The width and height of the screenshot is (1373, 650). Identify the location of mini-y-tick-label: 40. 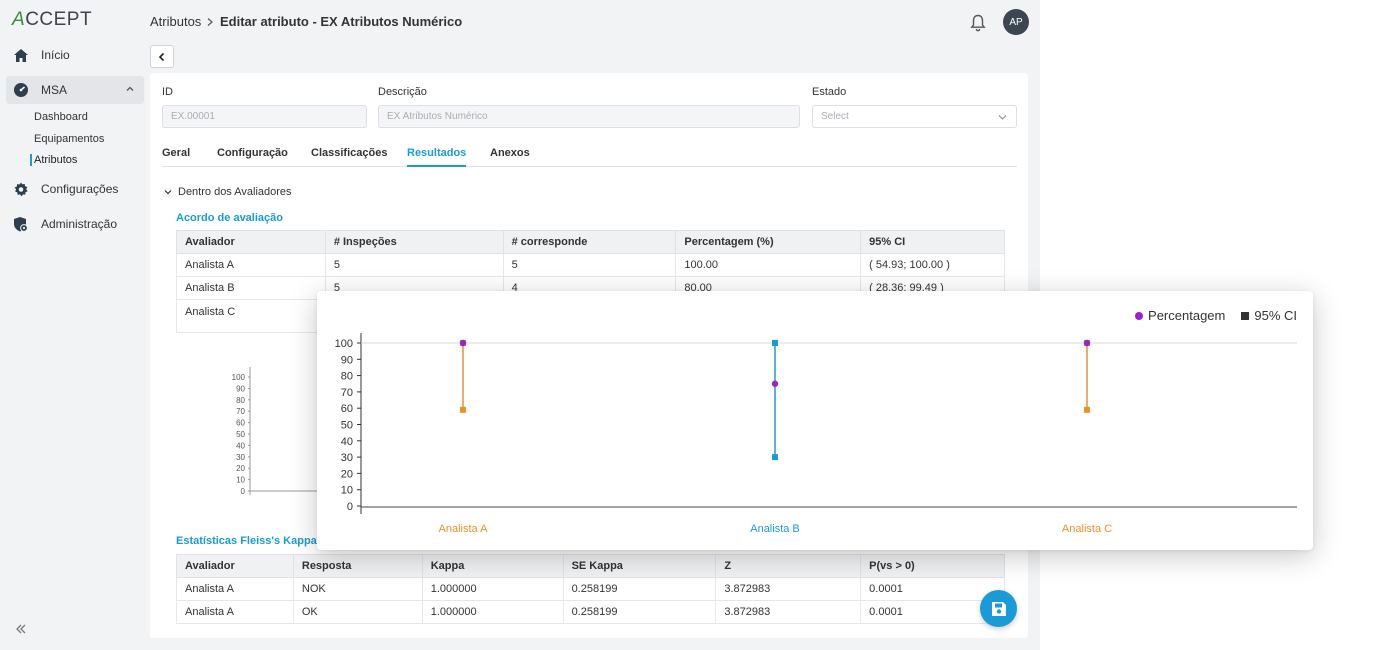
(240, 445).